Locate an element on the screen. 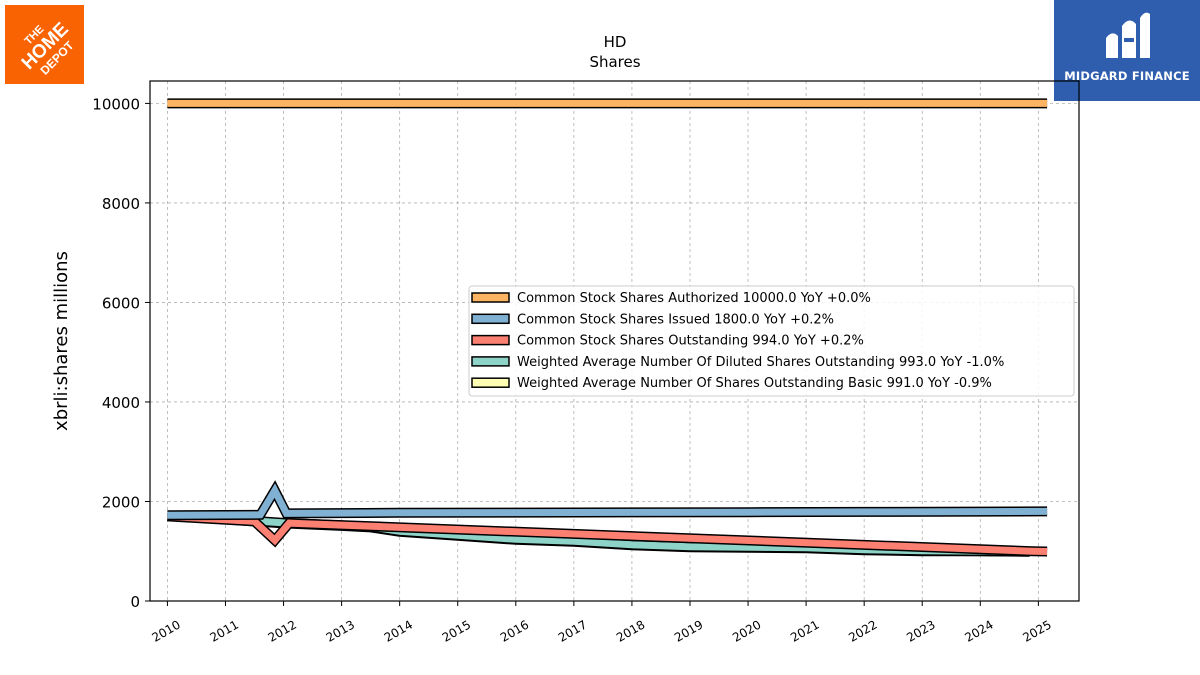  y-axis-label: xbrli:shares millions is located at coordinates (61, 341).